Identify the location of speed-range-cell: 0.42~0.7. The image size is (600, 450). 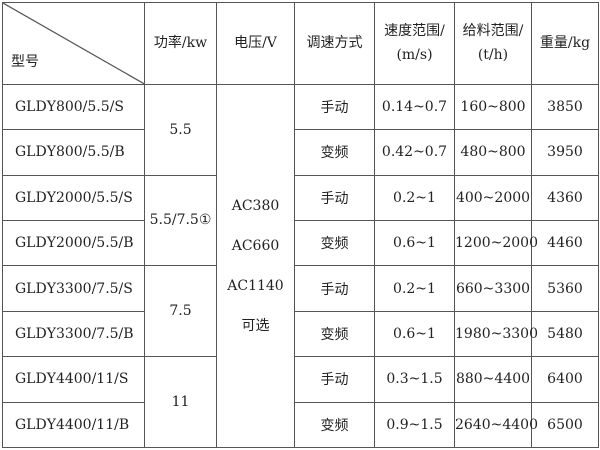
(414, 152).